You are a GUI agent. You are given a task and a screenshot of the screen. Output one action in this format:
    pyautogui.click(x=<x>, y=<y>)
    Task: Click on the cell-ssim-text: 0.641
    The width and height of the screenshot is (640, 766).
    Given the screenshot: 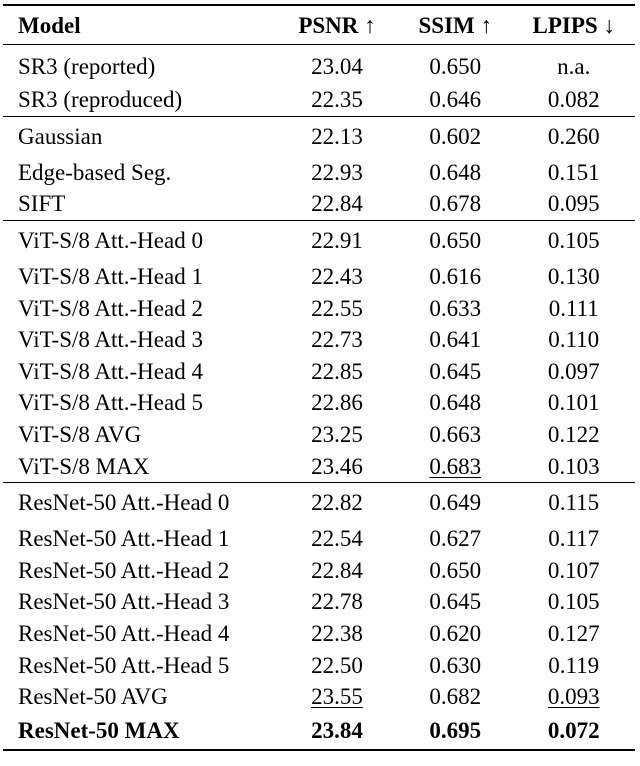 What is the action you would take?
    pyautogui.click(x=455, y=340)
    